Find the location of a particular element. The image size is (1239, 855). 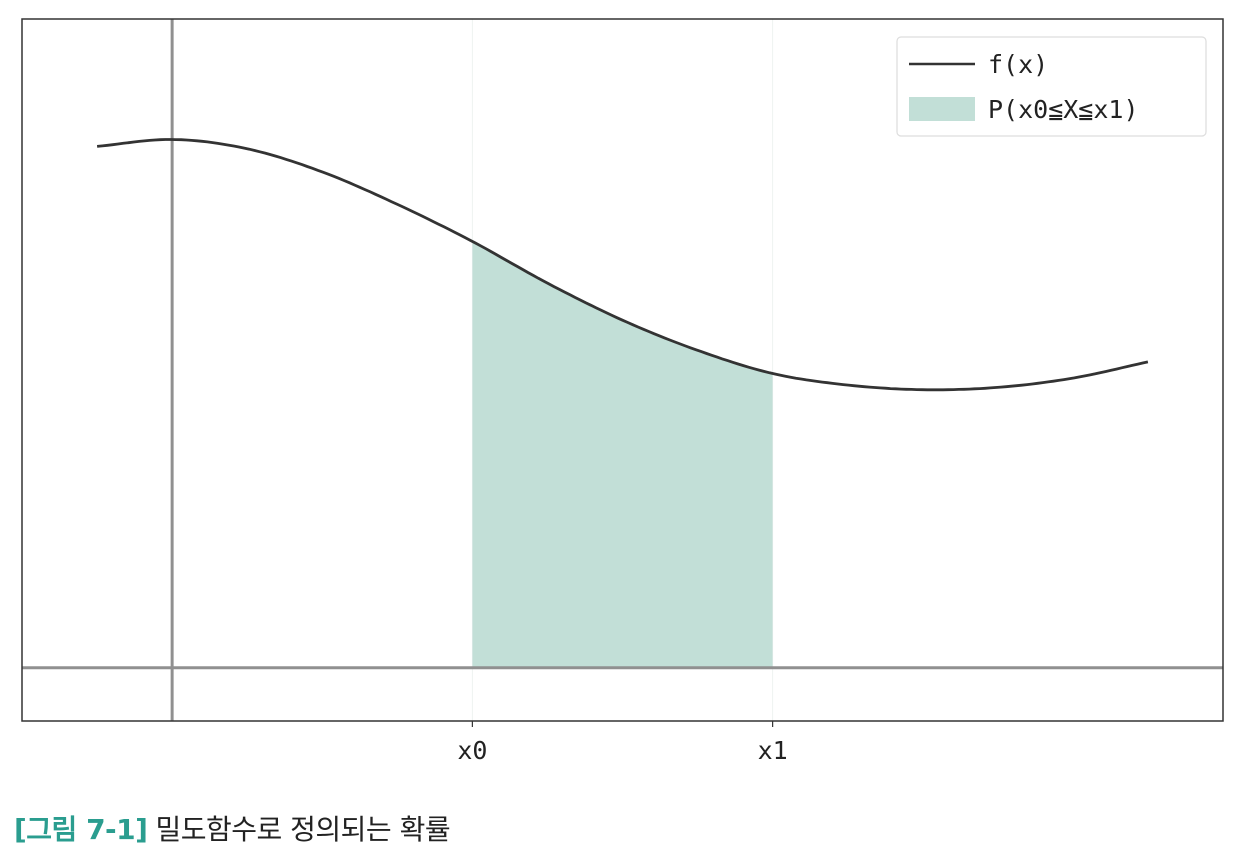

caption-text: 밀도함수로 정의되는 확률 is located at coordinates (303, 829).